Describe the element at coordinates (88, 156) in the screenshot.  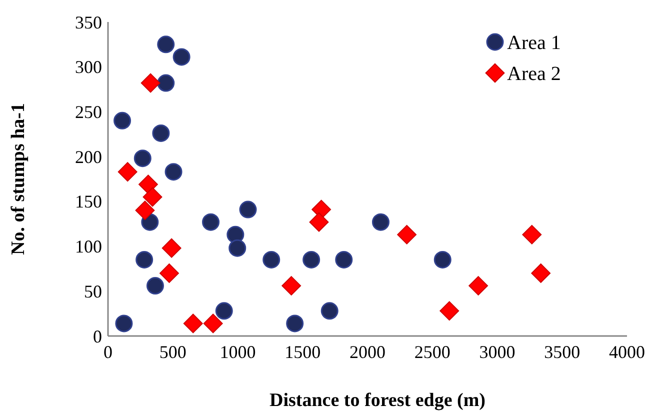
I see `y-tick-label: 200` at that location.